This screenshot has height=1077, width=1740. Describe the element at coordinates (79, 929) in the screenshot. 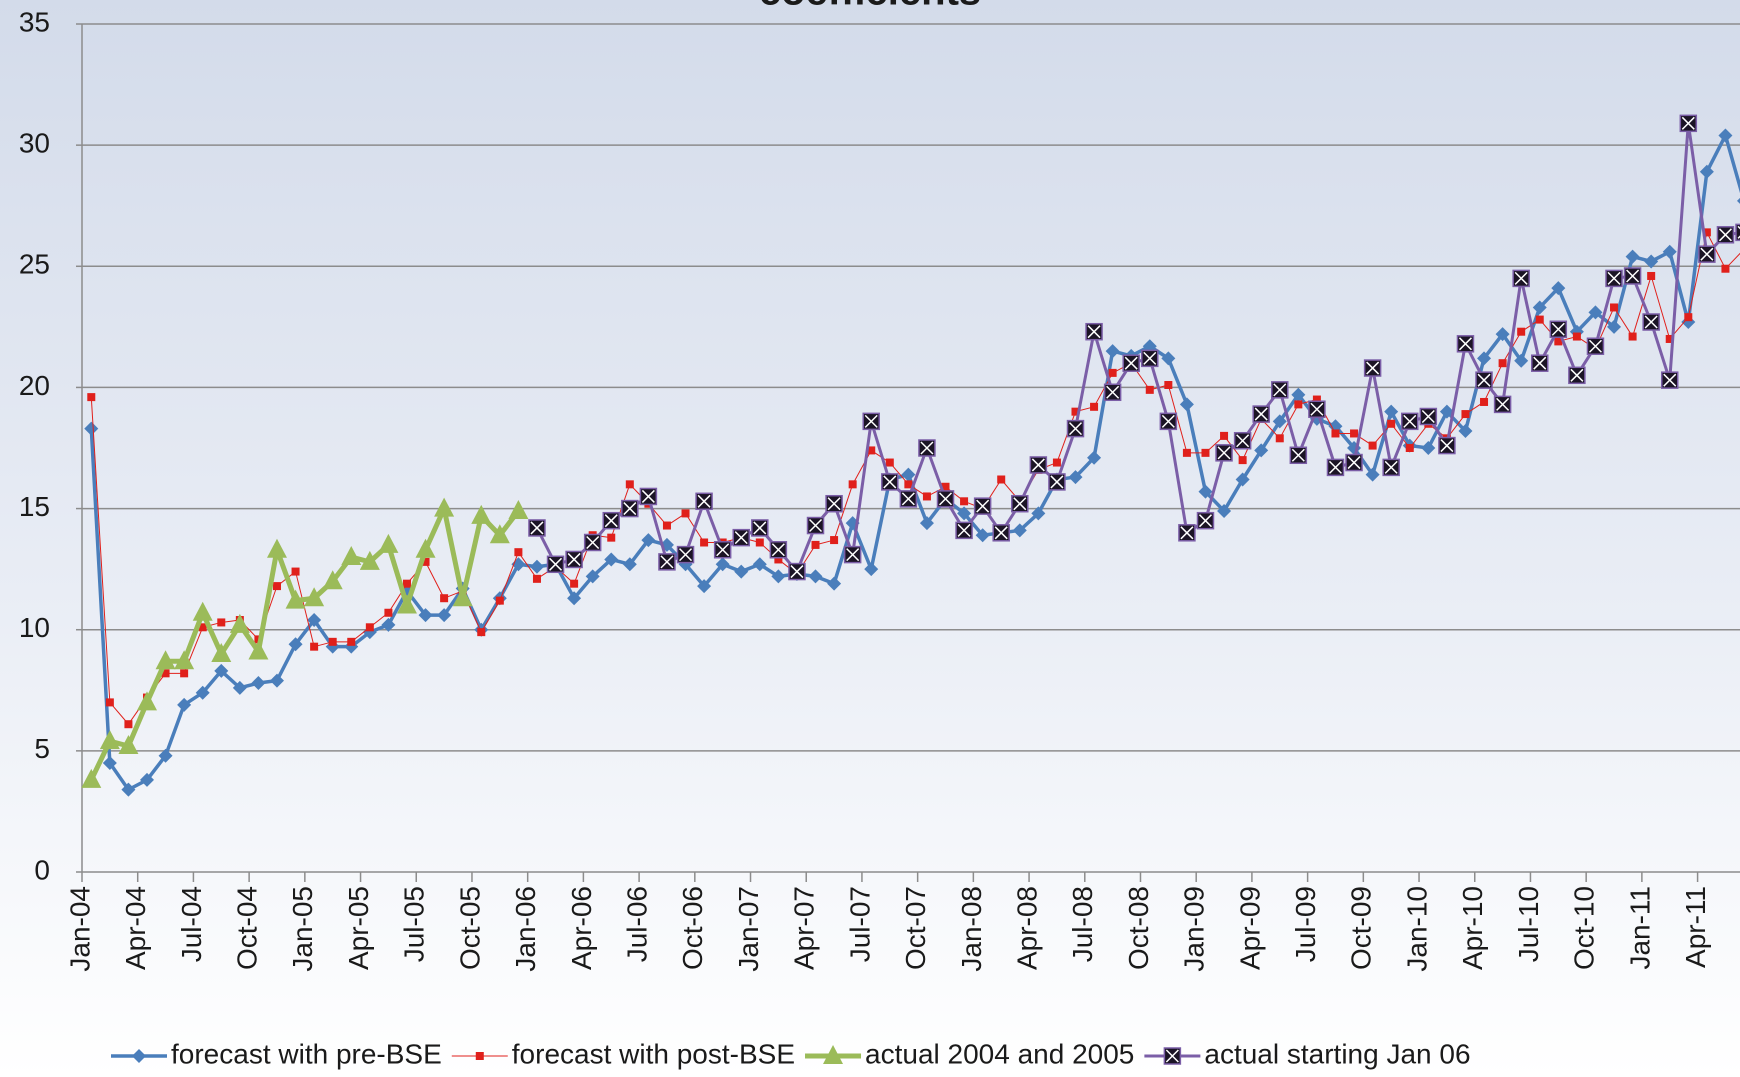

I see `x-tick-label: Jan-04` at that location.